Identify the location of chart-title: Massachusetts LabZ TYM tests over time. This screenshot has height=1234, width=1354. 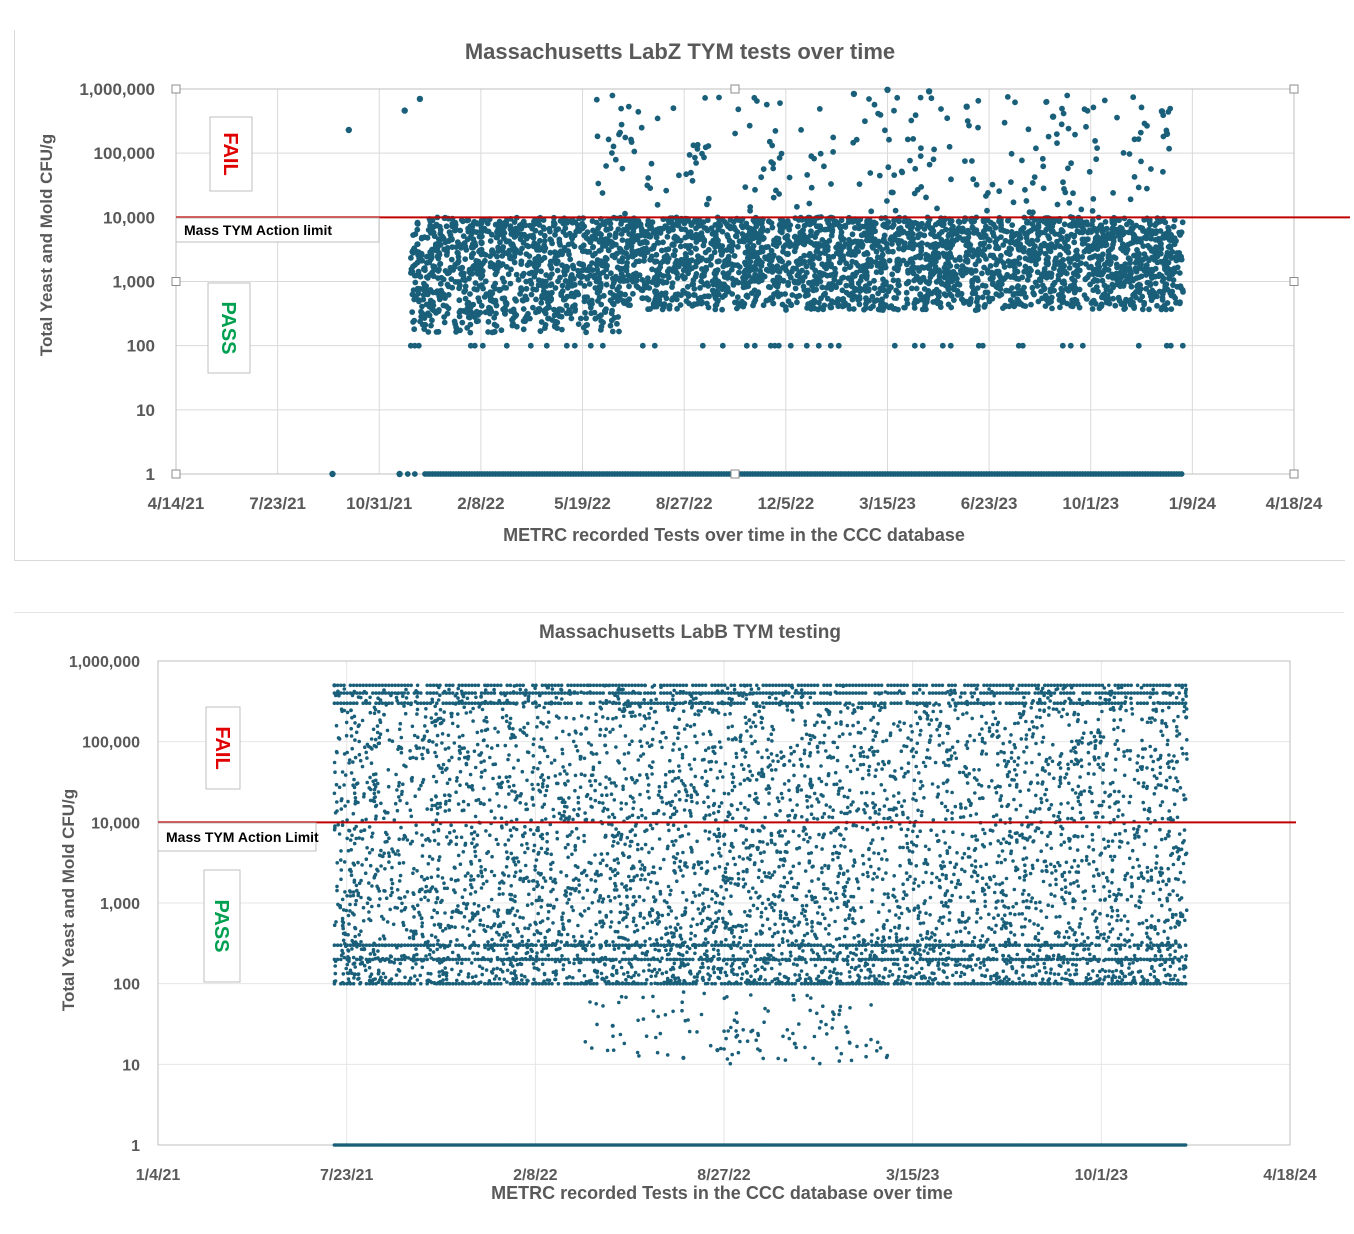
(680, 51).